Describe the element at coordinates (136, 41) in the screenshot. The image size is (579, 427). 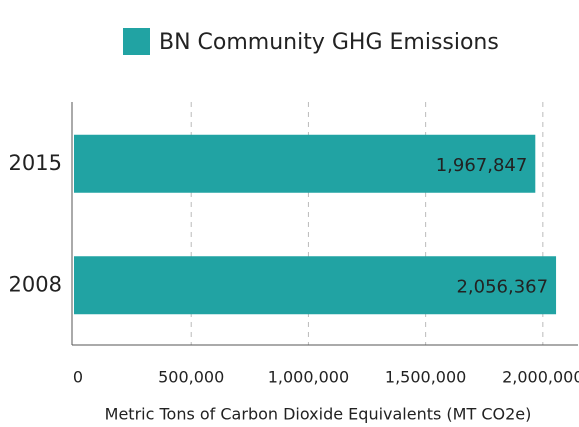
I see `legend-swatch` at that location.